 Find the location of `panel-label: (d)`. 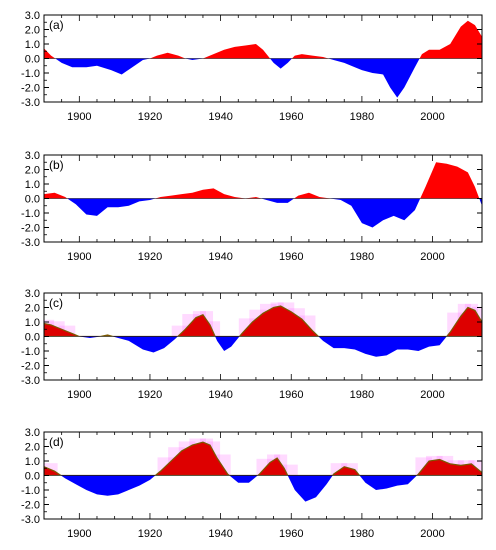

panel-label: (d) is located at coordinates (56, 442).